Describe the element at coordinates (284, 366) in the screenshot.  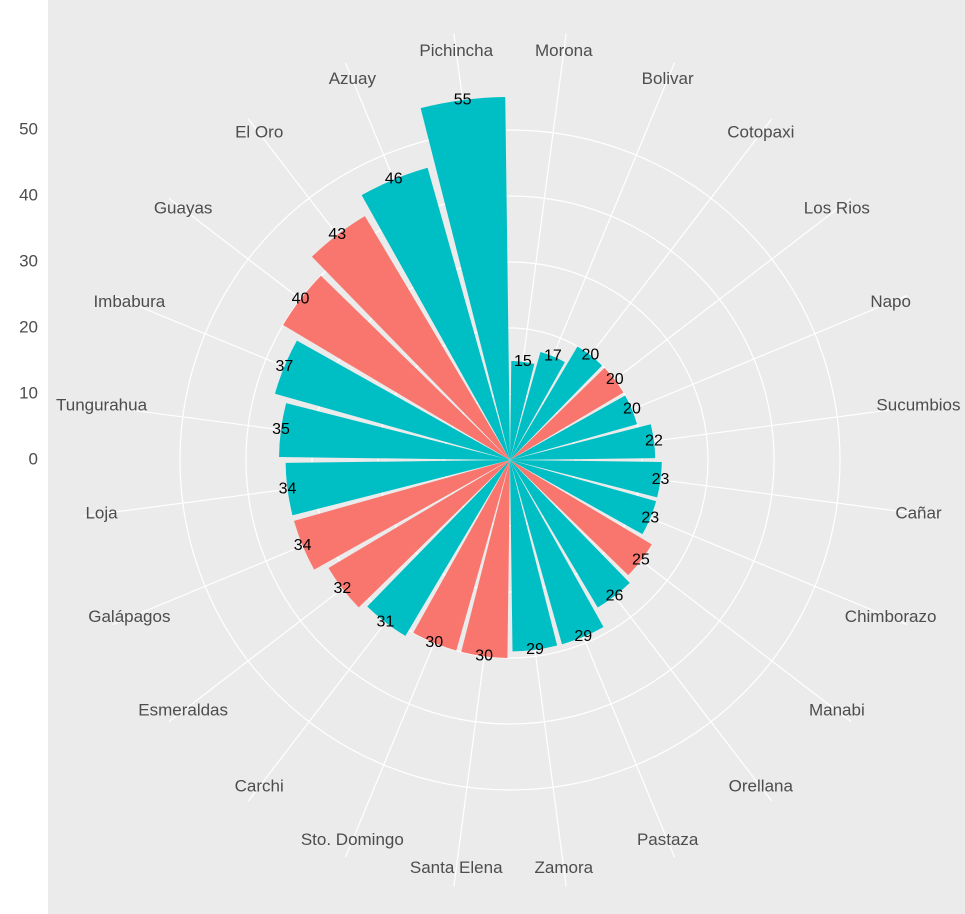
I see `value-label: 37` at that location.